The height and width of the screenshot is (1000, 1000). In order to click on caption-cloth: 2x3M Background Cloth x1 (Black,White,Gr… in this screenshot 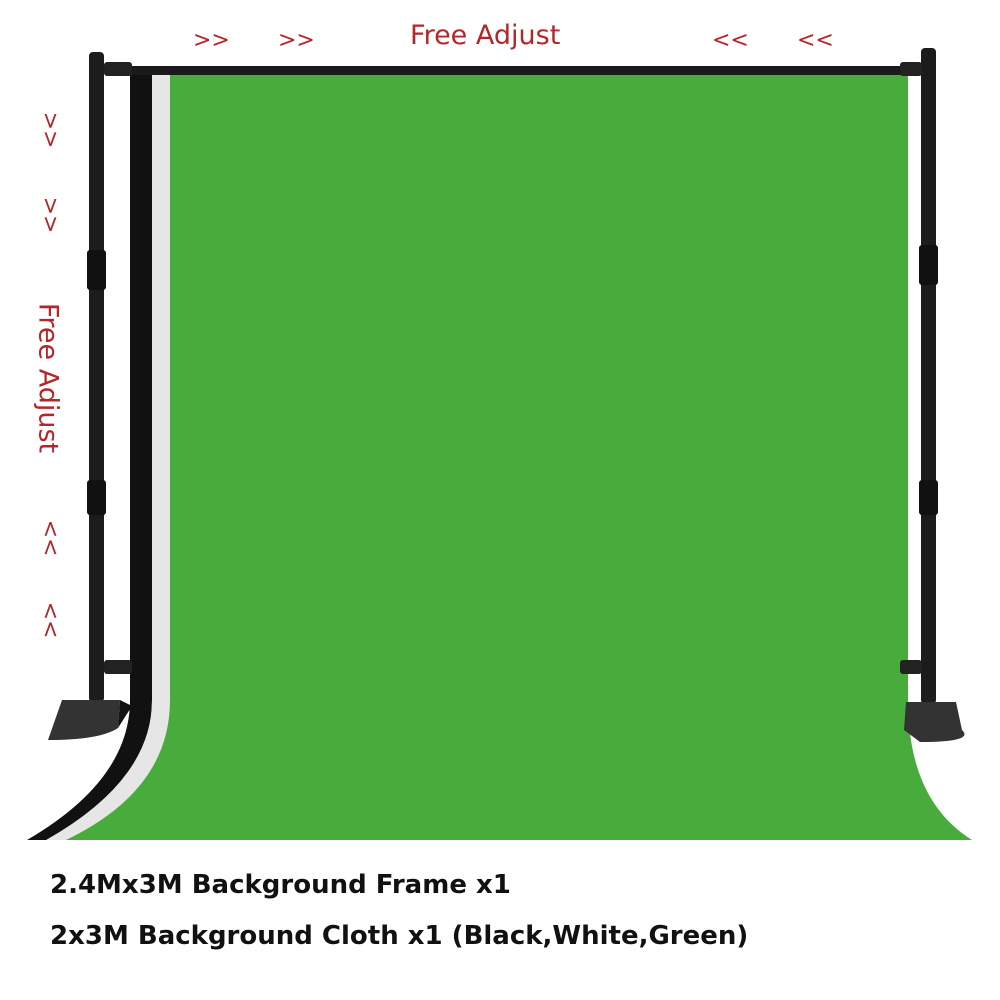, I will do `click(399, 936)`.